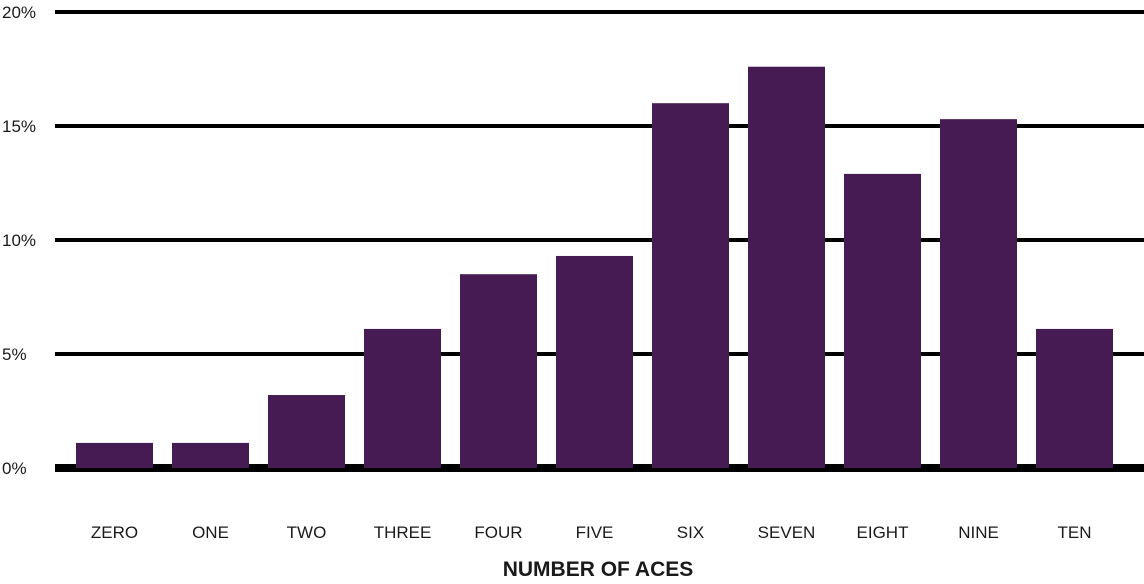 This screenshot has height=584, width=1144. I want to click on x-category-label: FIVE, so click(595, 532).